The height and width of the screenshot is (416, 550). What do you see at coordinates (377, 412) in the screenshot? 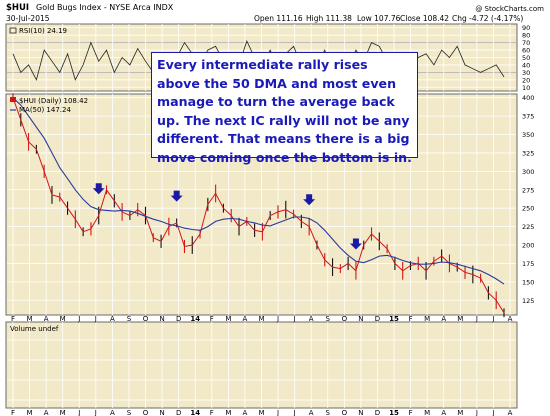
I see `x-tick-label-bottom: D` at bounding box center [377, 412].